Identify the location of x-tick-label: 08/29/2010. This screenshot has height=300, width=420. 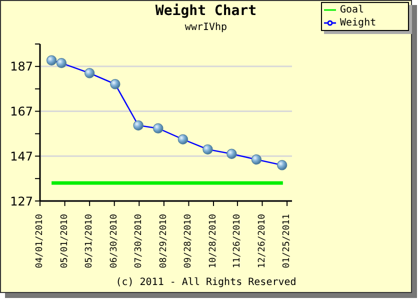
(163, 241).